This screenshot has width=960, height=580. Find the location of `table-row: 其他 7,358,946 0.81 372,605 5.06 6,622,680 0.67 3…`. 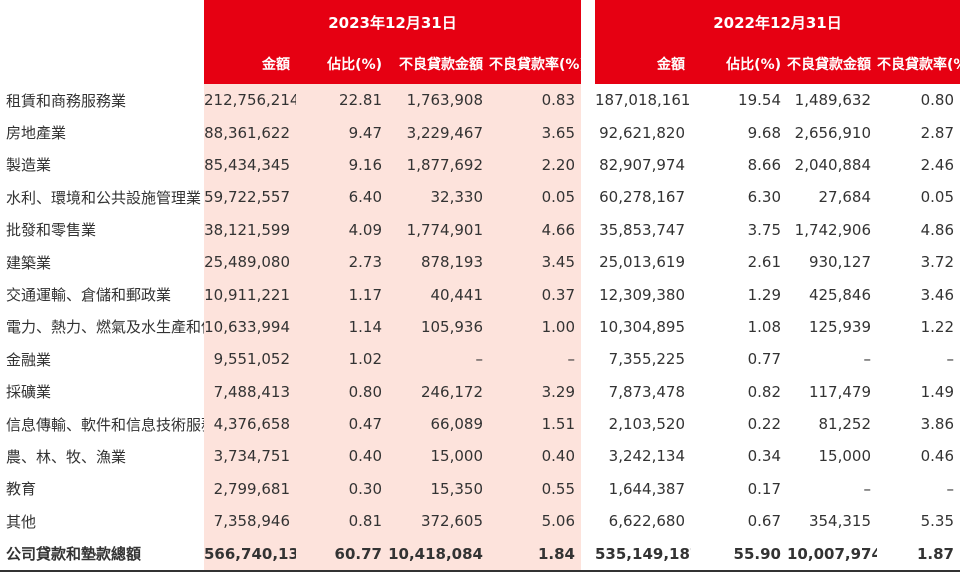

table-row: 其他 7,358,946 0.81 372,605 5.06 6,622,680 0.67 3… is located at coordinates (480, 521).